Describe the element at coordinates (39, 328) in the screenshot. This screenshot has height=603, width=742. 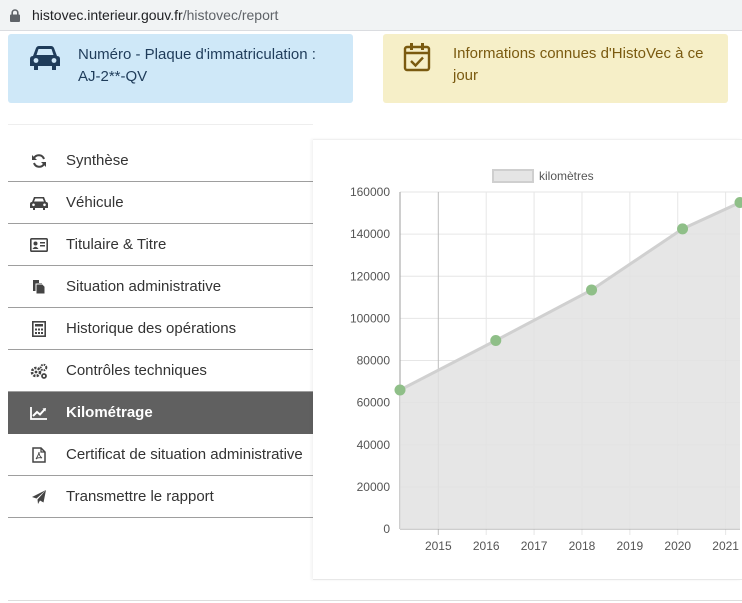
I see `calculator-icon` at that location.